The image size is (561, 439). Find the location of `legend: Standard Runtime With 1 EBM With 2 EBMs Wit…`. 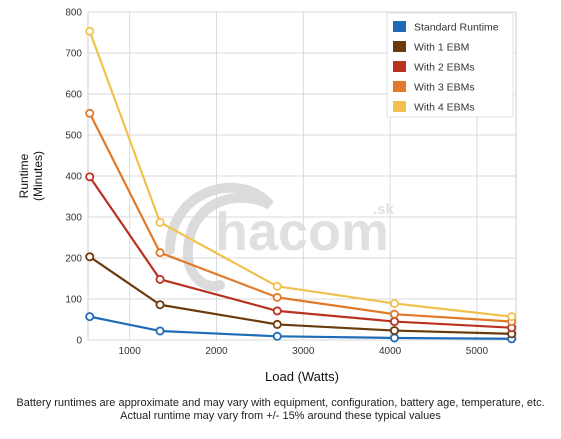

legend: Standard Runtime With 1 EBM With 2 EBMs Wit… is located at coordinates (450, 65).